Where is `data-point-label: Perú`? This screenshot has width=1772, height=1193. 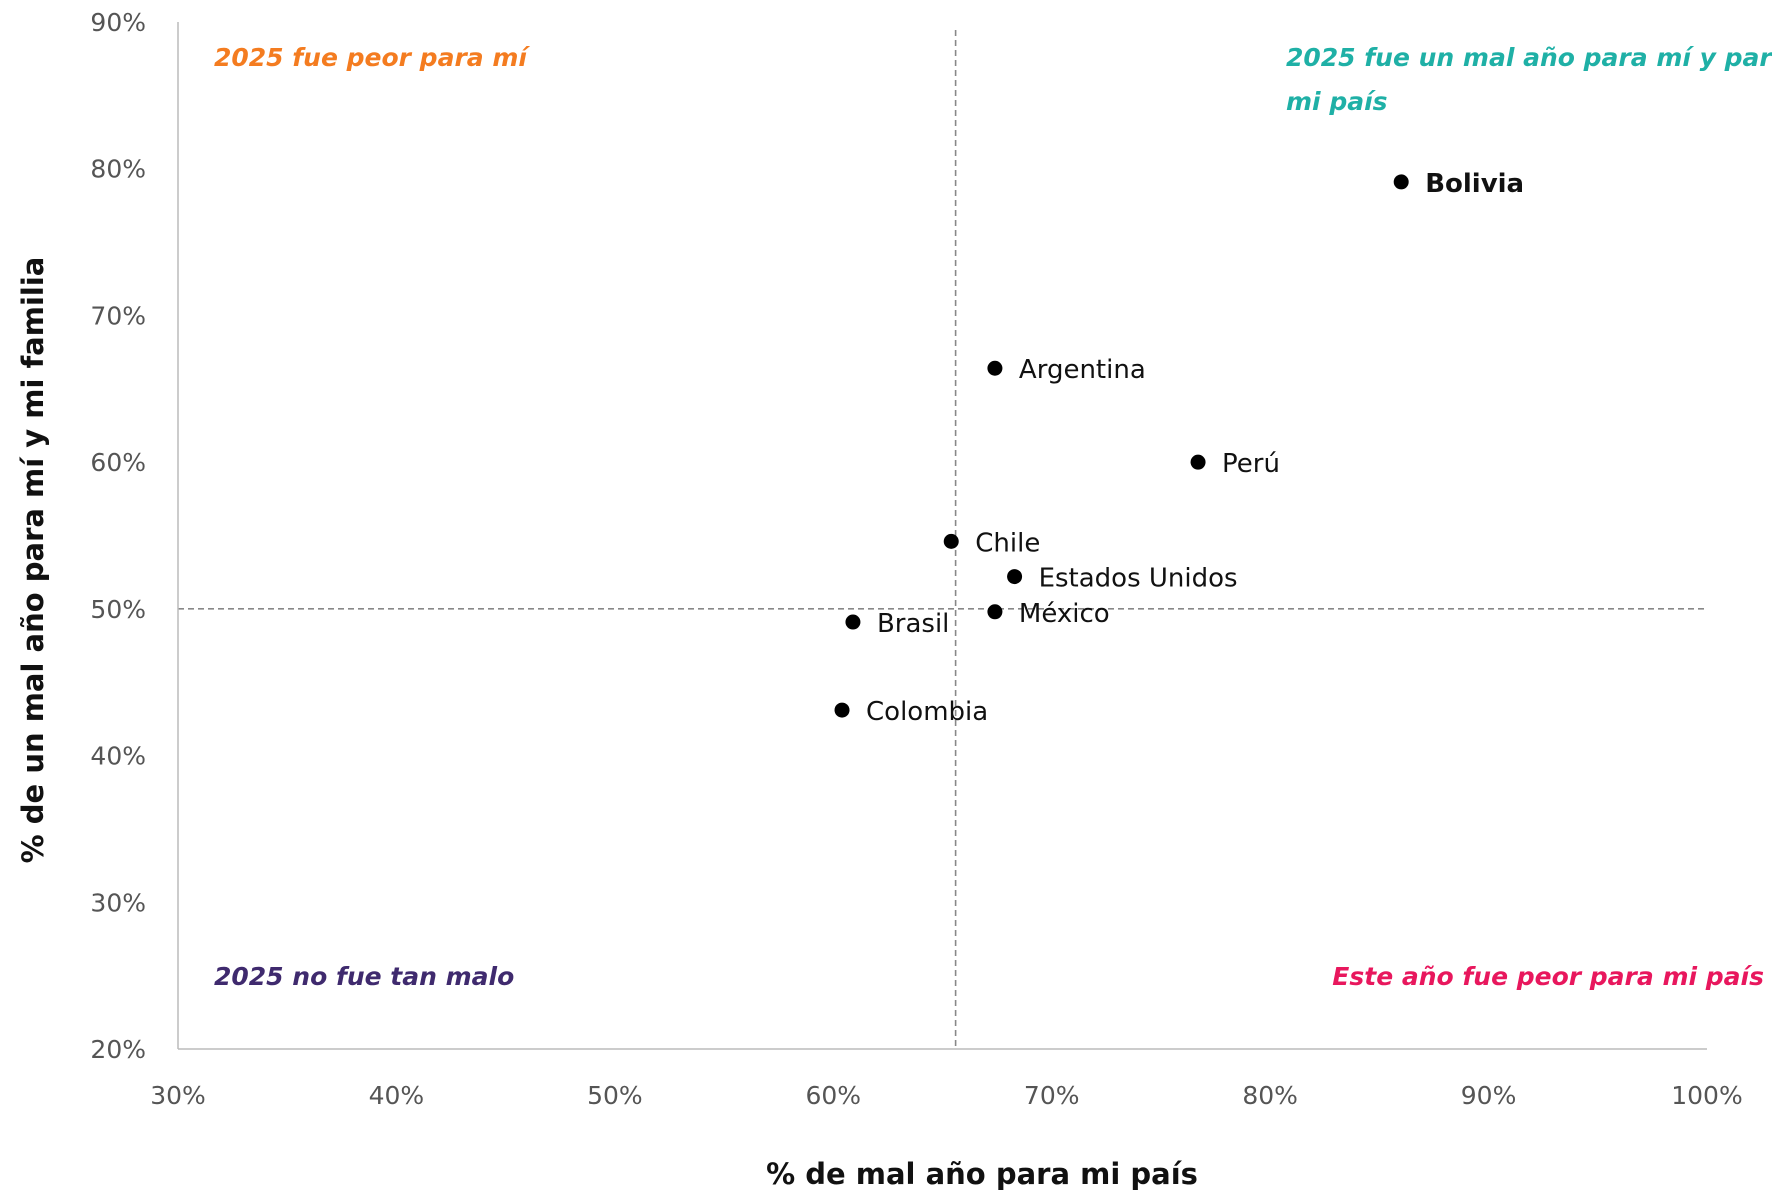
data-point-label: Perú is located at coordinates (1251, 464).